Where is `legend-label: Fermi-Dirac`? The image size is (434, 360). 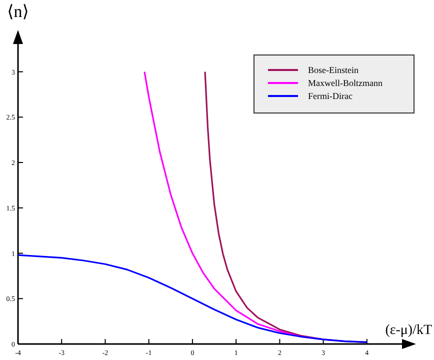 legend-label: Fermi-Dirac is located at coordinates (330, 96).